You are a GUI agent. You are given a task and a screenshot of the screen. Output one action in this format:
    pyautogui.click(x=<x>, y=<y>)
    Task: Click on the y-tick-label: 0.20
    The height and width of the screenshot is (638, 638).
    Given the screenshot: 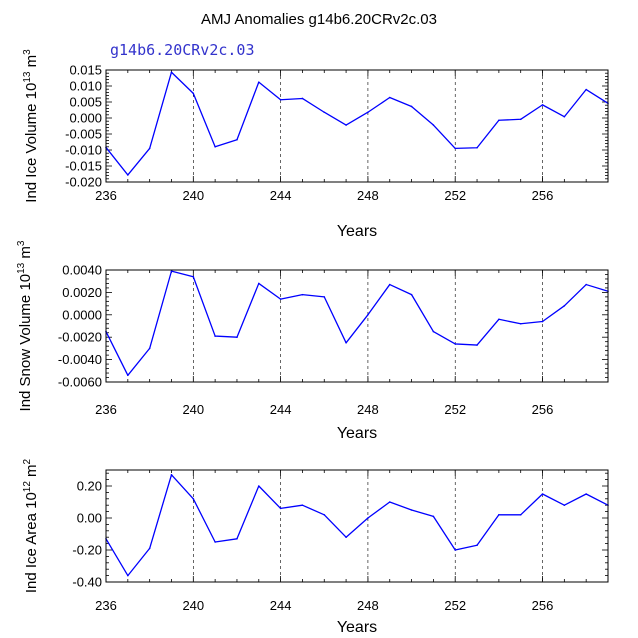 What is the action you would take?
    pyautogui.click(x=89, y=486)
    